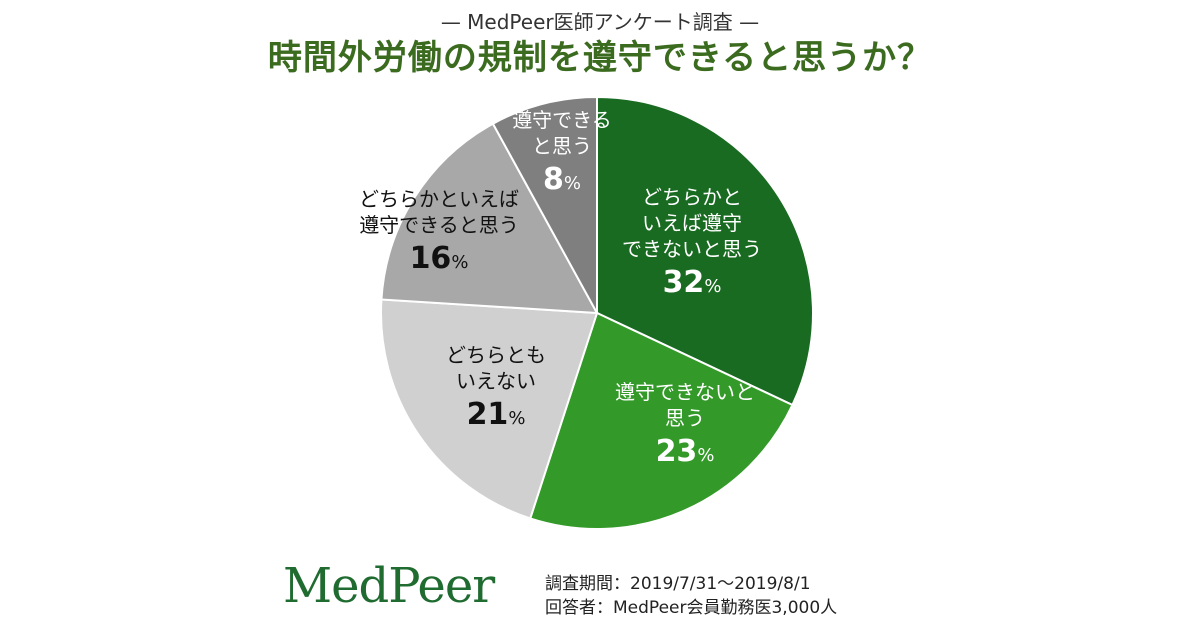 This screenshot has height=630, width=1200. I want to click on survey-period: 調査期間：2019/7/31～2019/8/1, so click(678, 584).